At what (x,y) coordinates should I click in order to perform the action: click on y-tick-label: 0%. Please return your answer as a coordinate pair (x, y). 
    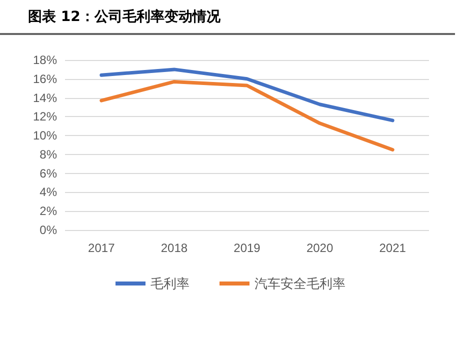
    Looking at the image, I should click on (49, 230).